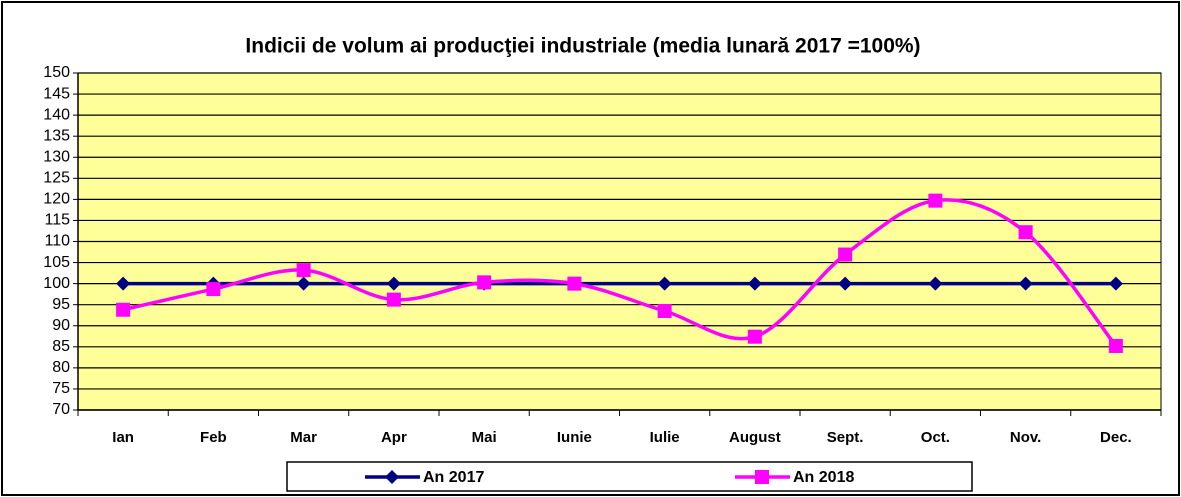 The width and height of the screenshot is (1181, 497). Describe the element at coordinates (1025, 437) in the screenshot. I see `x-tick-label: Nov.` at that location.